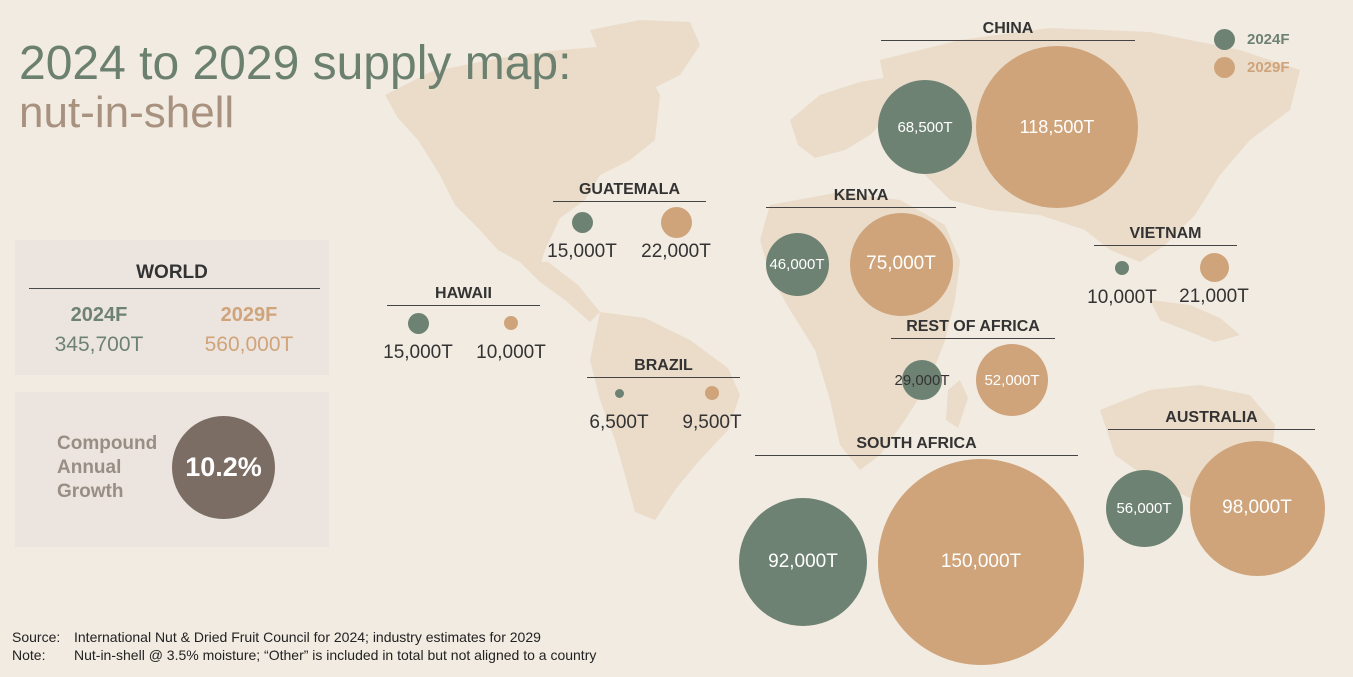 The width and height of the screenshot is (1353, 677). Describe the element at coordinates (1144, 508) in the screenshot. I see `bubble-australia-2024: 56,000T` at that location.